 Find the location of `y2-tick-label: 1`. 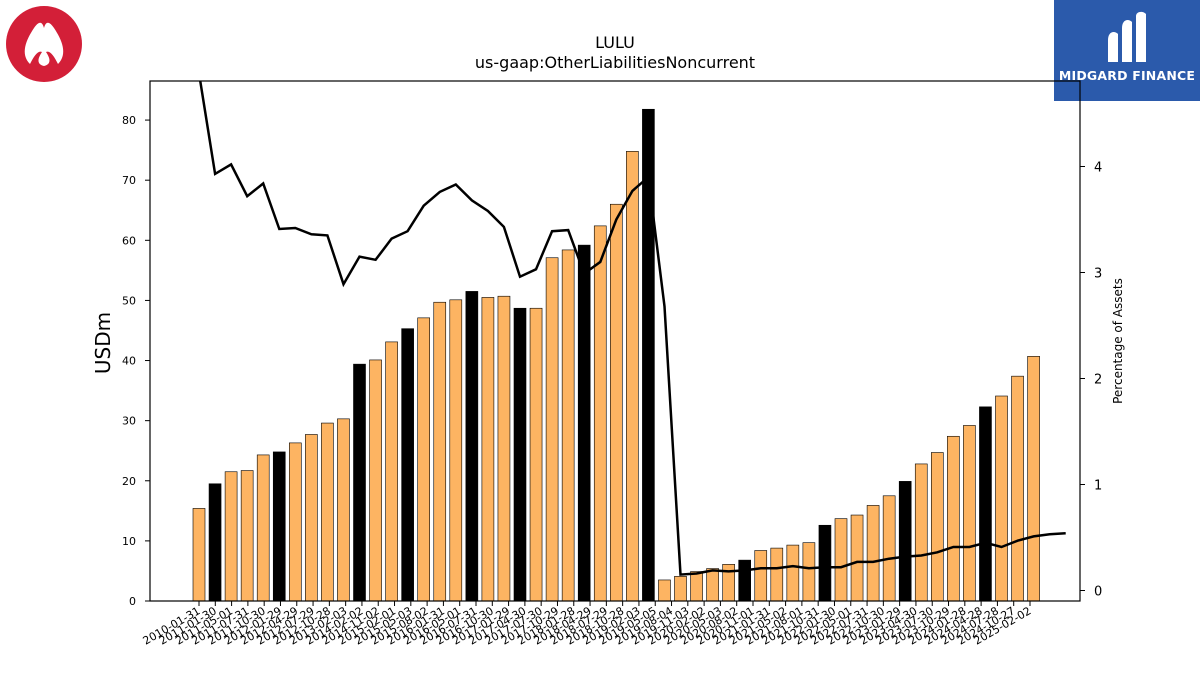

y2-tick-label: 1 is located at coordinates (1098, 486).